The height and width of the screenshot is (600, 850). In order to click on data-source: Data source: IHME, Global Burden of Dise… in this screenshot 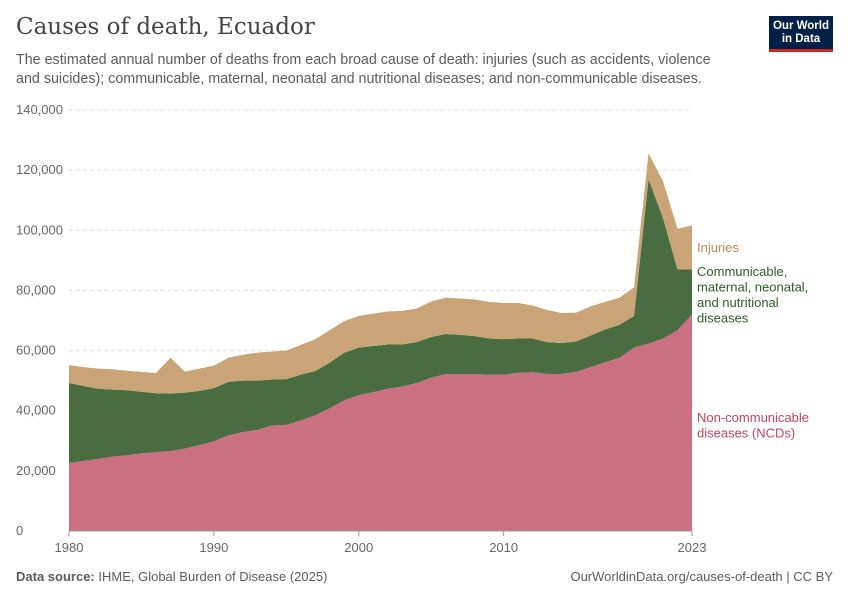, I will do `click(171, 576)`.